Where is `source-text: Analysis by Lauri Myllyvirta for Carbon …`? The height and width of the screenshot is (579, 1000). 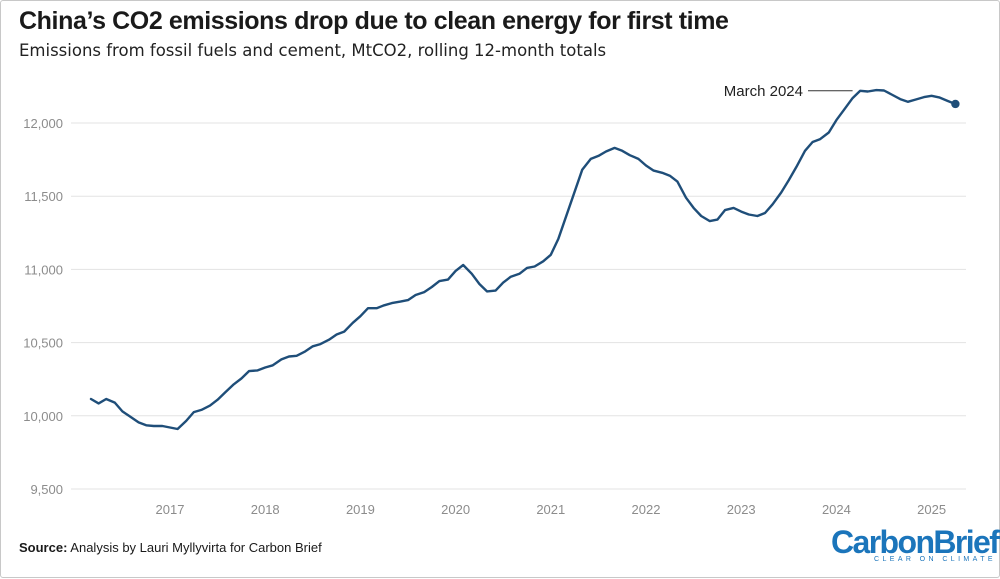
source-text: Analysis by Lauri Myllyvirta for Carbon … is located at coordinates (194, 547).